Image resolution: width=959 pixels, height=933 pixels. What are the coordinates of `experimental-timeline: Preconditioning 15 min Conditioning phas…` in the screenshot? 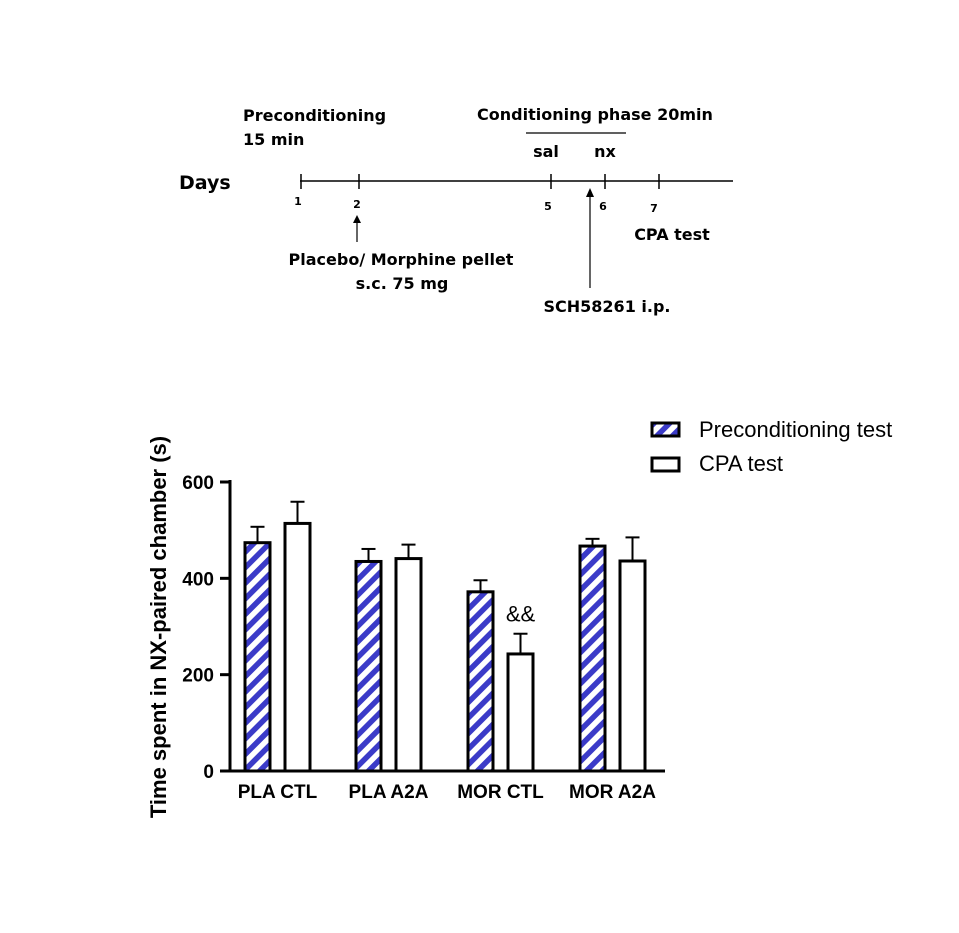 It's located at (456, 210).